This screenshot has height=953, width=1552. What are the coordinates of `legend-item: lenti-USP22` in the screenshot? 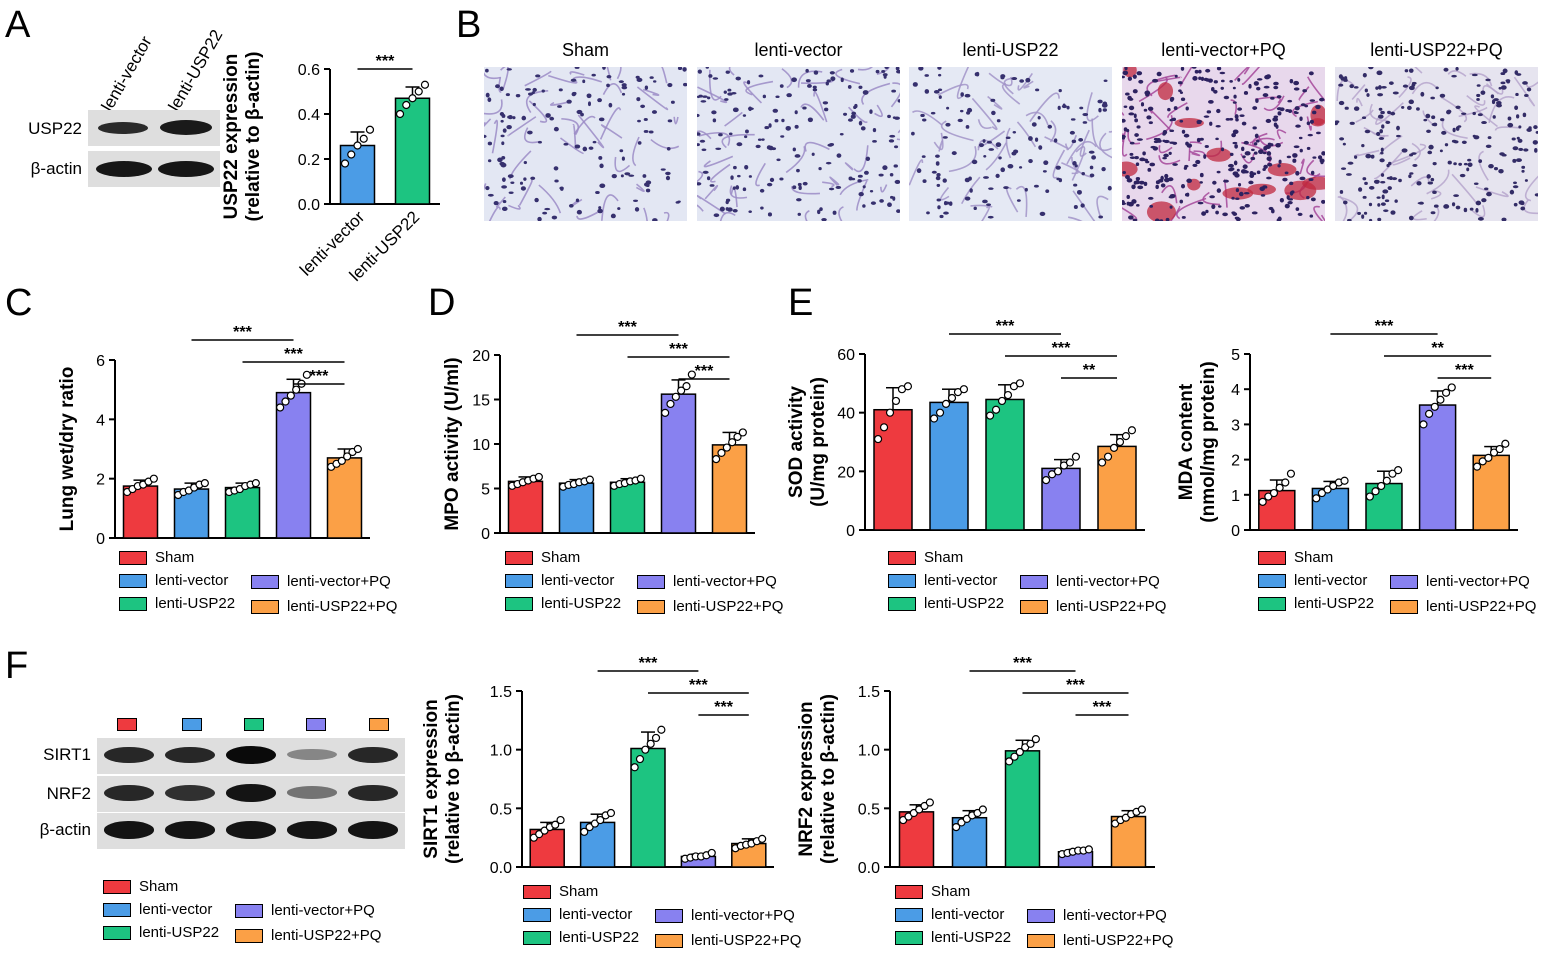 It's located at (581, 937).